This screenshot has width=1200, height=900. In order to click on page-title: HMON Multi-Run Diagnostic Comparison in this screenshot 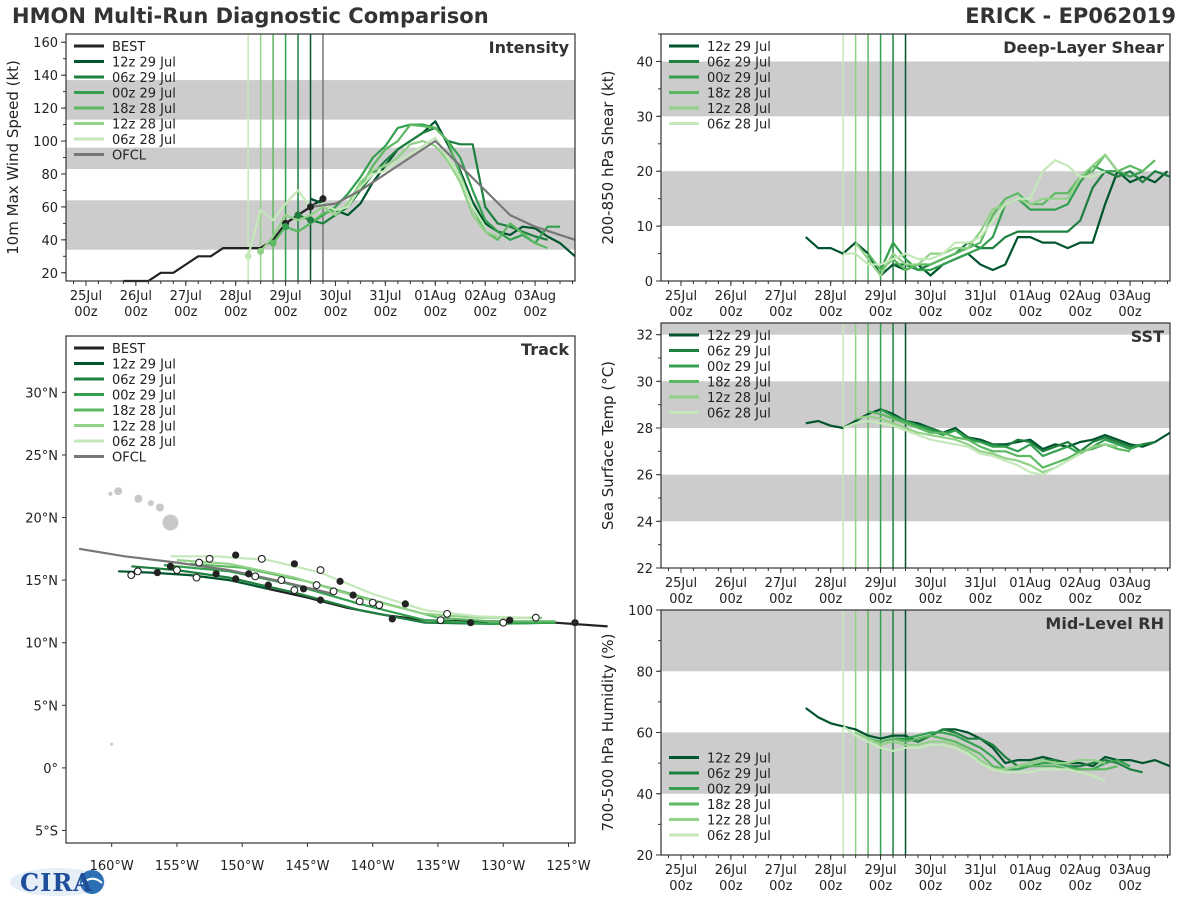, I will do `click(250, 16)`.